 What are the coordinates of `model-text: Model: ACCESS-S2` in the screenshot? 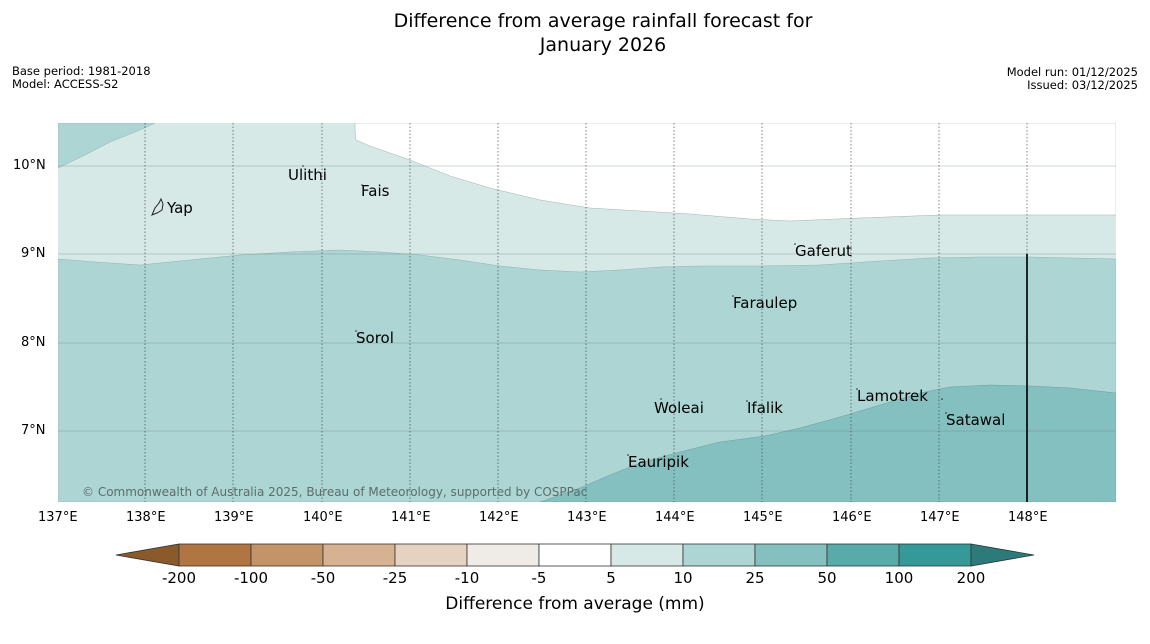 It's located at (65, 83).